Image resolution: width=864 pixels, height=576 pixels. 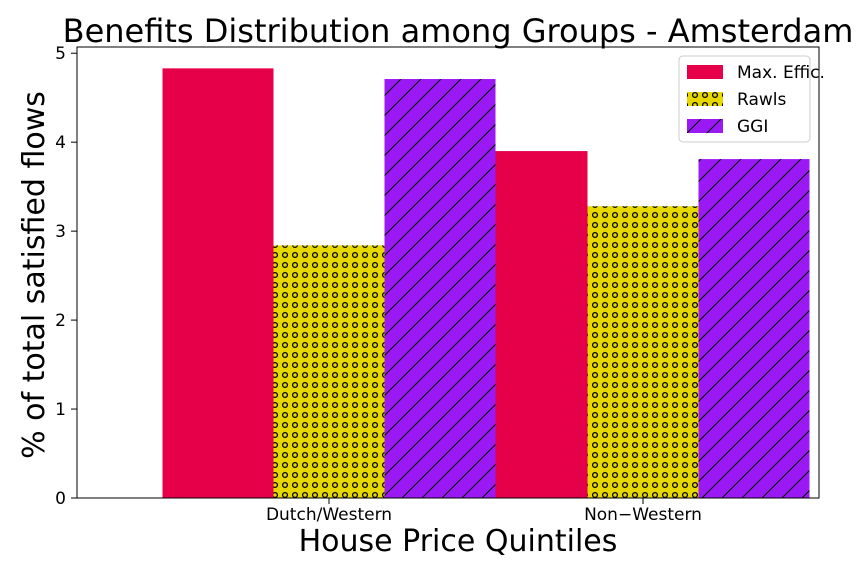 I want to click on y-tick-label: 4, so click(x=60, y=143).